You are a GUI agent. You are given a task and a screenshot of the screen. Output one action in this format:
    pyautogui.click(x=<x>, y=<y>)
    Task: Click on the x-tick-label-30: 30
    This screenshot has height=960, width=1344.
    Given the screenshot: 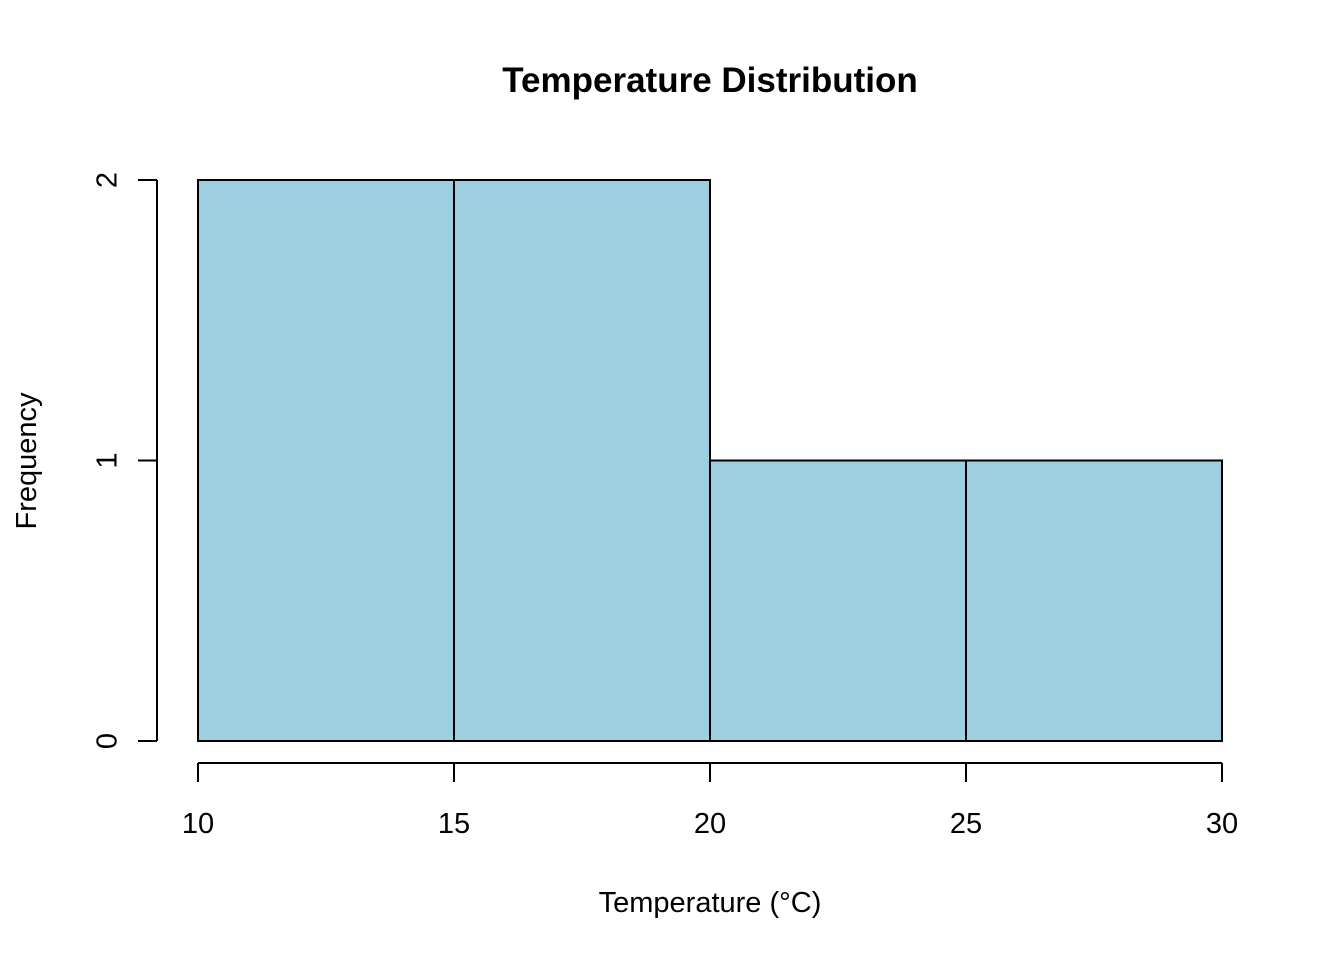 What is the action you would take?
    pyautogui.click(x=1222, y=824)
    